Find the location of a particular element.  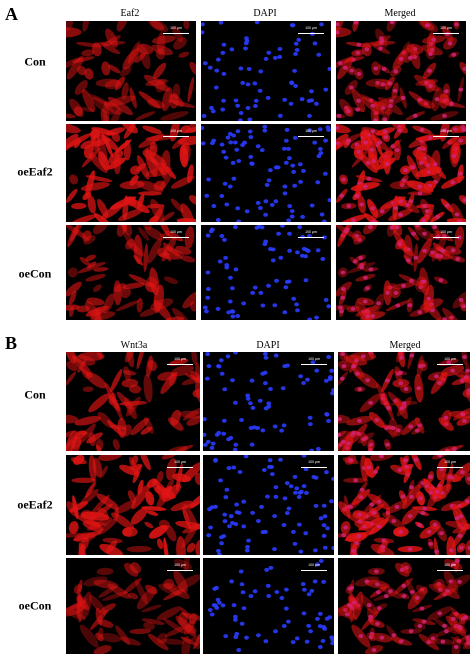

micrograph-eaf2-con: 100 μm is located at coordinates (131, 71).